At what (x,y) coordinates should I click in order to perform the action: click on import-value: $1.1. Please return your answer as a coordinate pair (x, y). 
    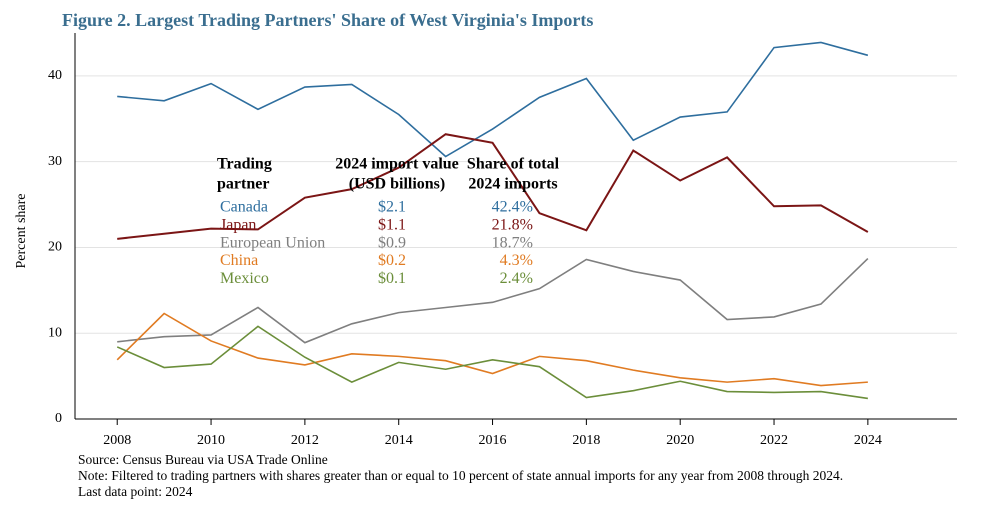
    Looking at the image, I should click on (392, 224).